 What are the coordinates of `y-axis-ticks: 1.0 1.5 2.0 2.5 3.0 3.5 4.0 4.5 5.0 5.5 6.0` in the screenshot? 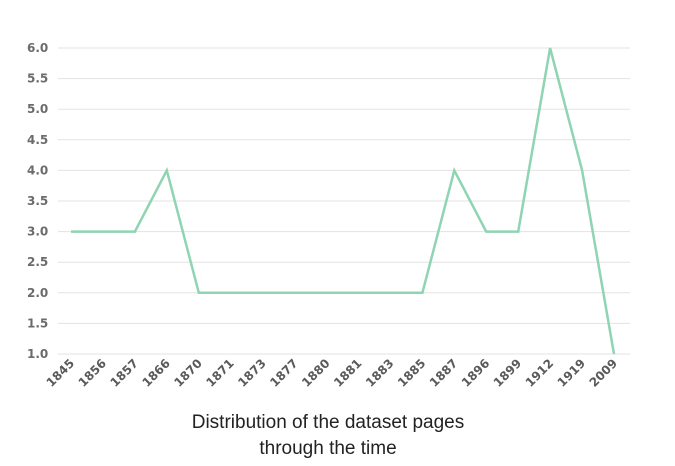 It's located at (37, 201).